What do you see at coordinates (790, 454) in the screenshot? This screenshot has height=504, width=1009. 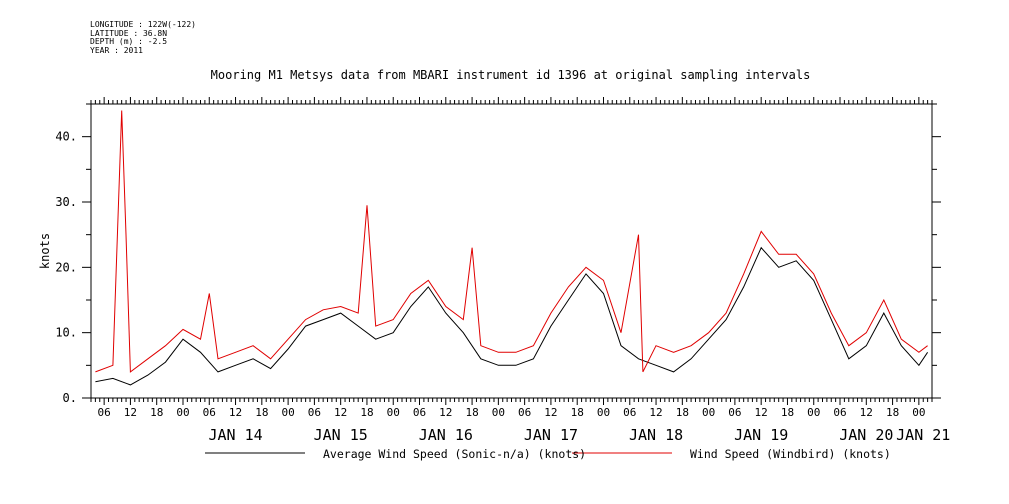 I see `legend-label-windbird: Wind Speed (Windbird) (knots)` at bounding box center [790, 454].